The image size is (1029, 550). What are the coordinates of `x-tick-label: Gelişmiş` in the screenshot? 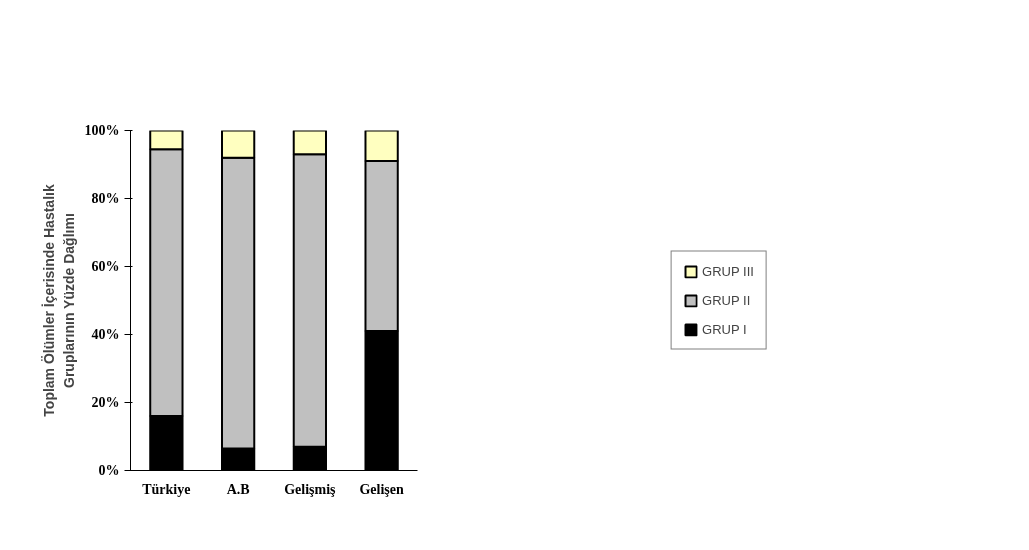 It's located at (310, 489).